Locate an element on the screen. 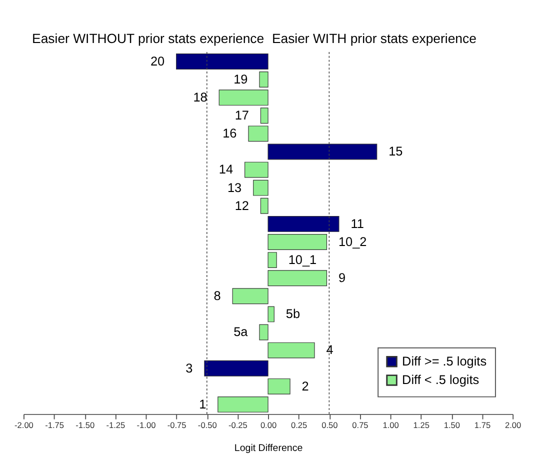  y-tick-label: 20 is located at coordinates (157, 60).